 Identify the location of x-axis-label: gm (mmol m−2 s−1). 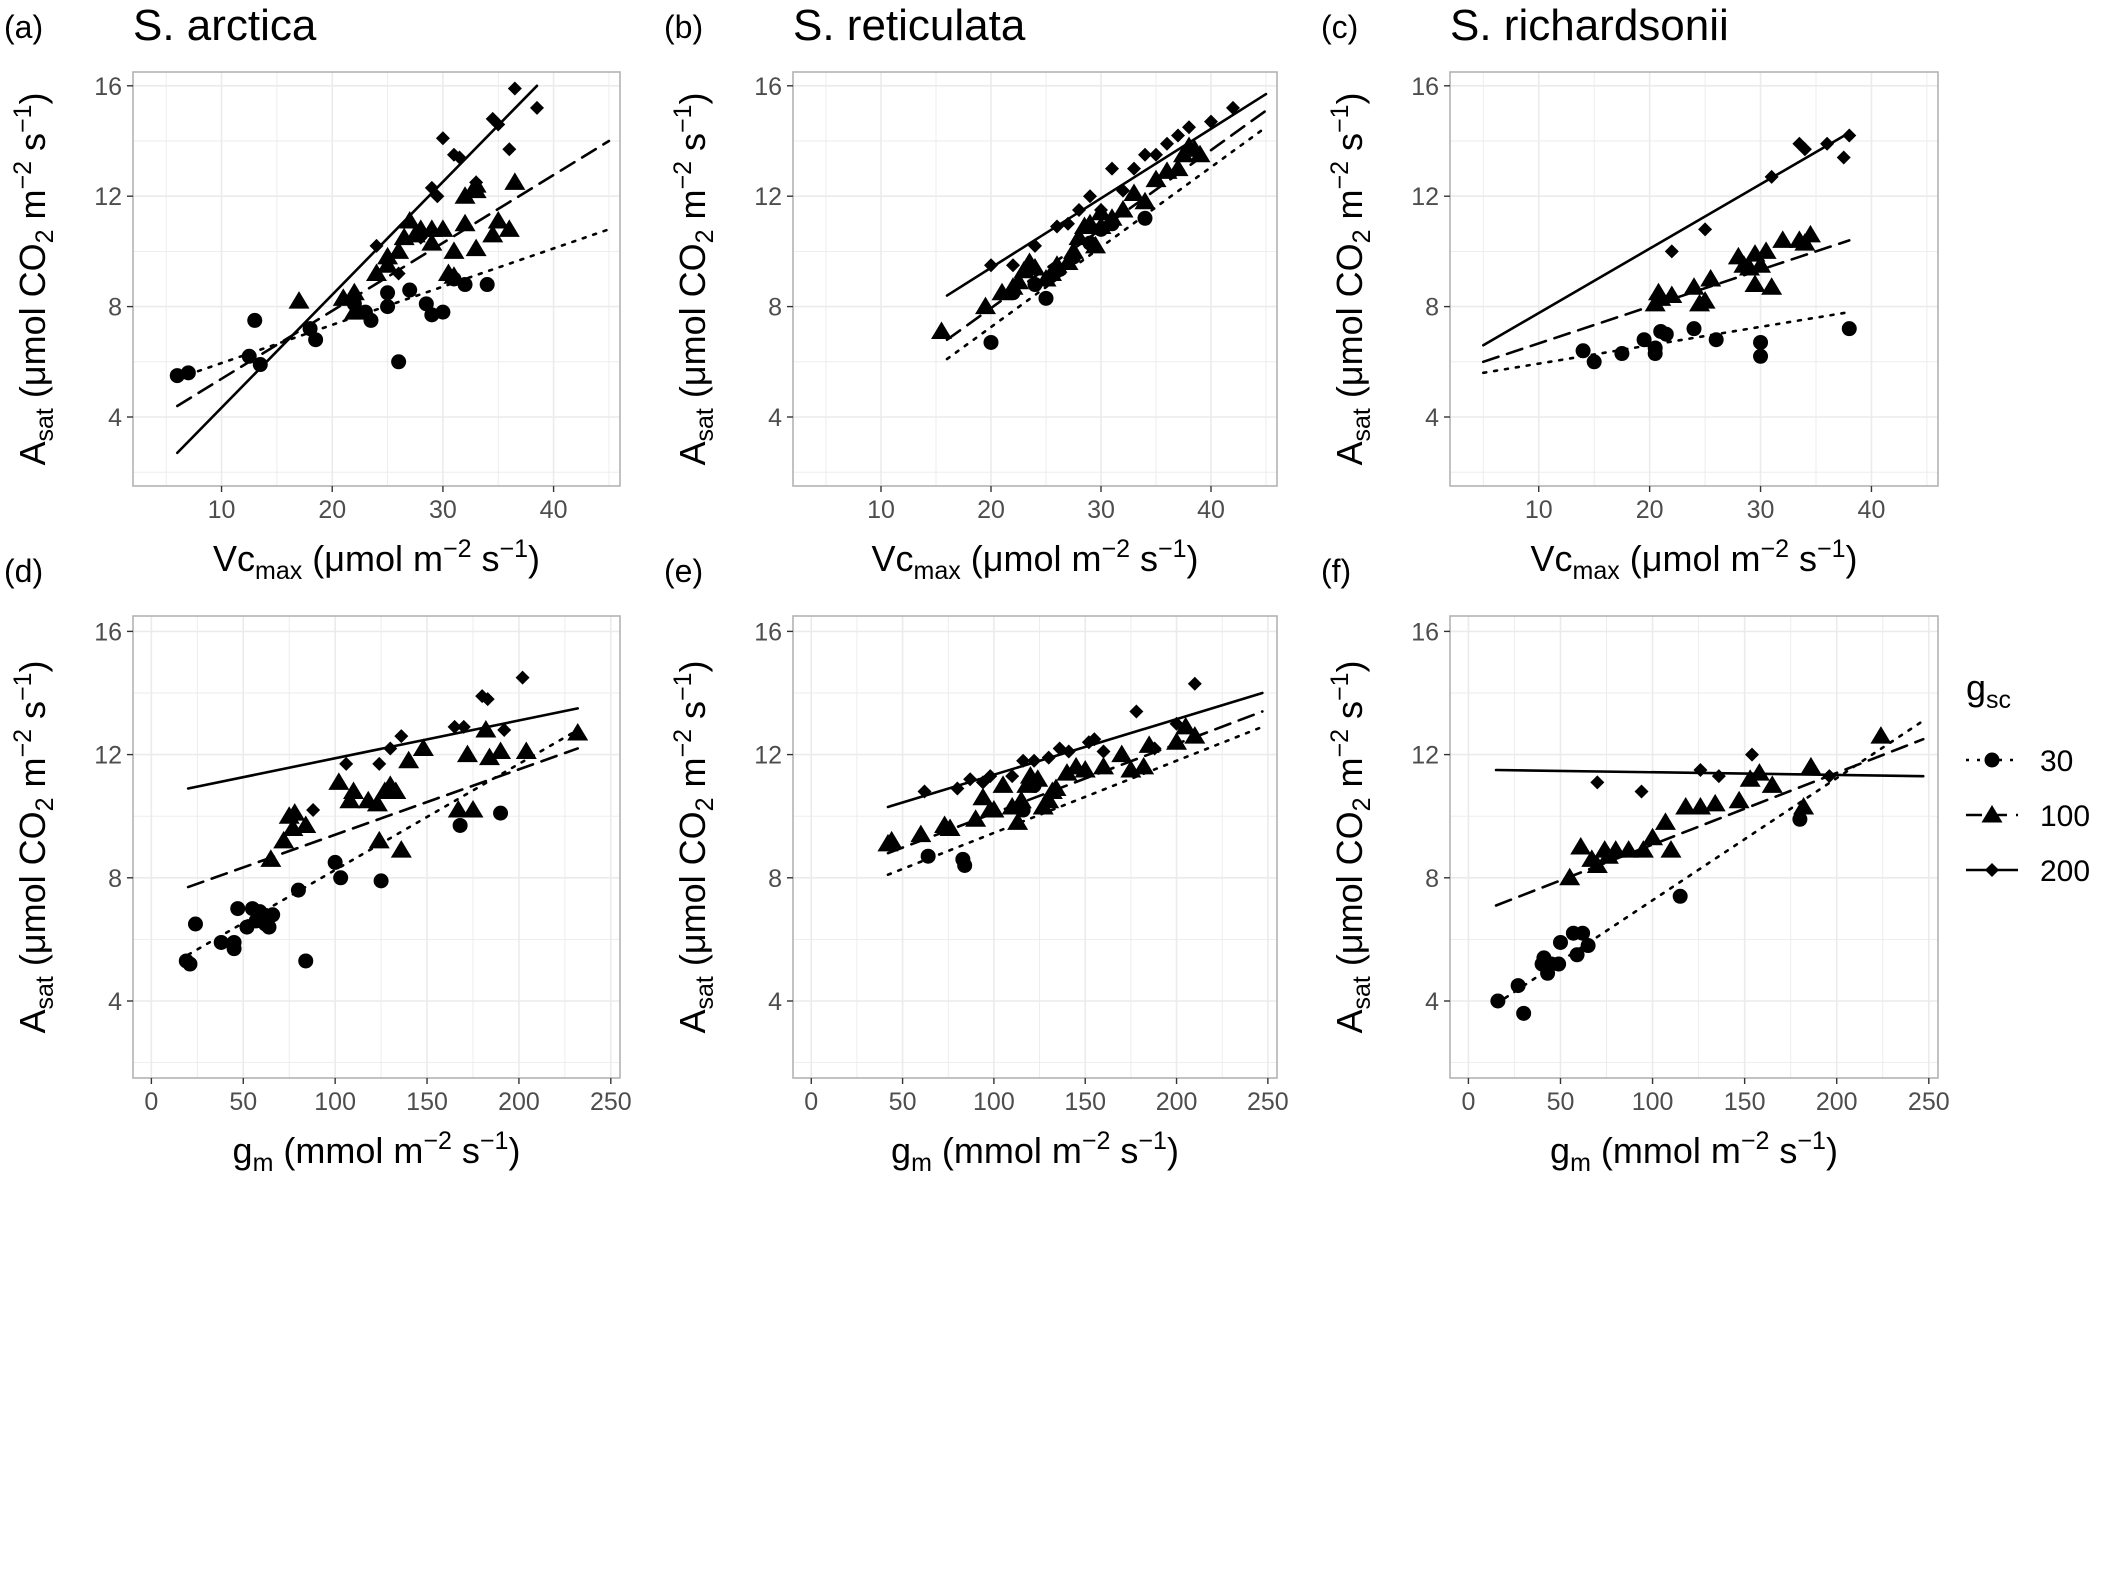
(1035, 1152).